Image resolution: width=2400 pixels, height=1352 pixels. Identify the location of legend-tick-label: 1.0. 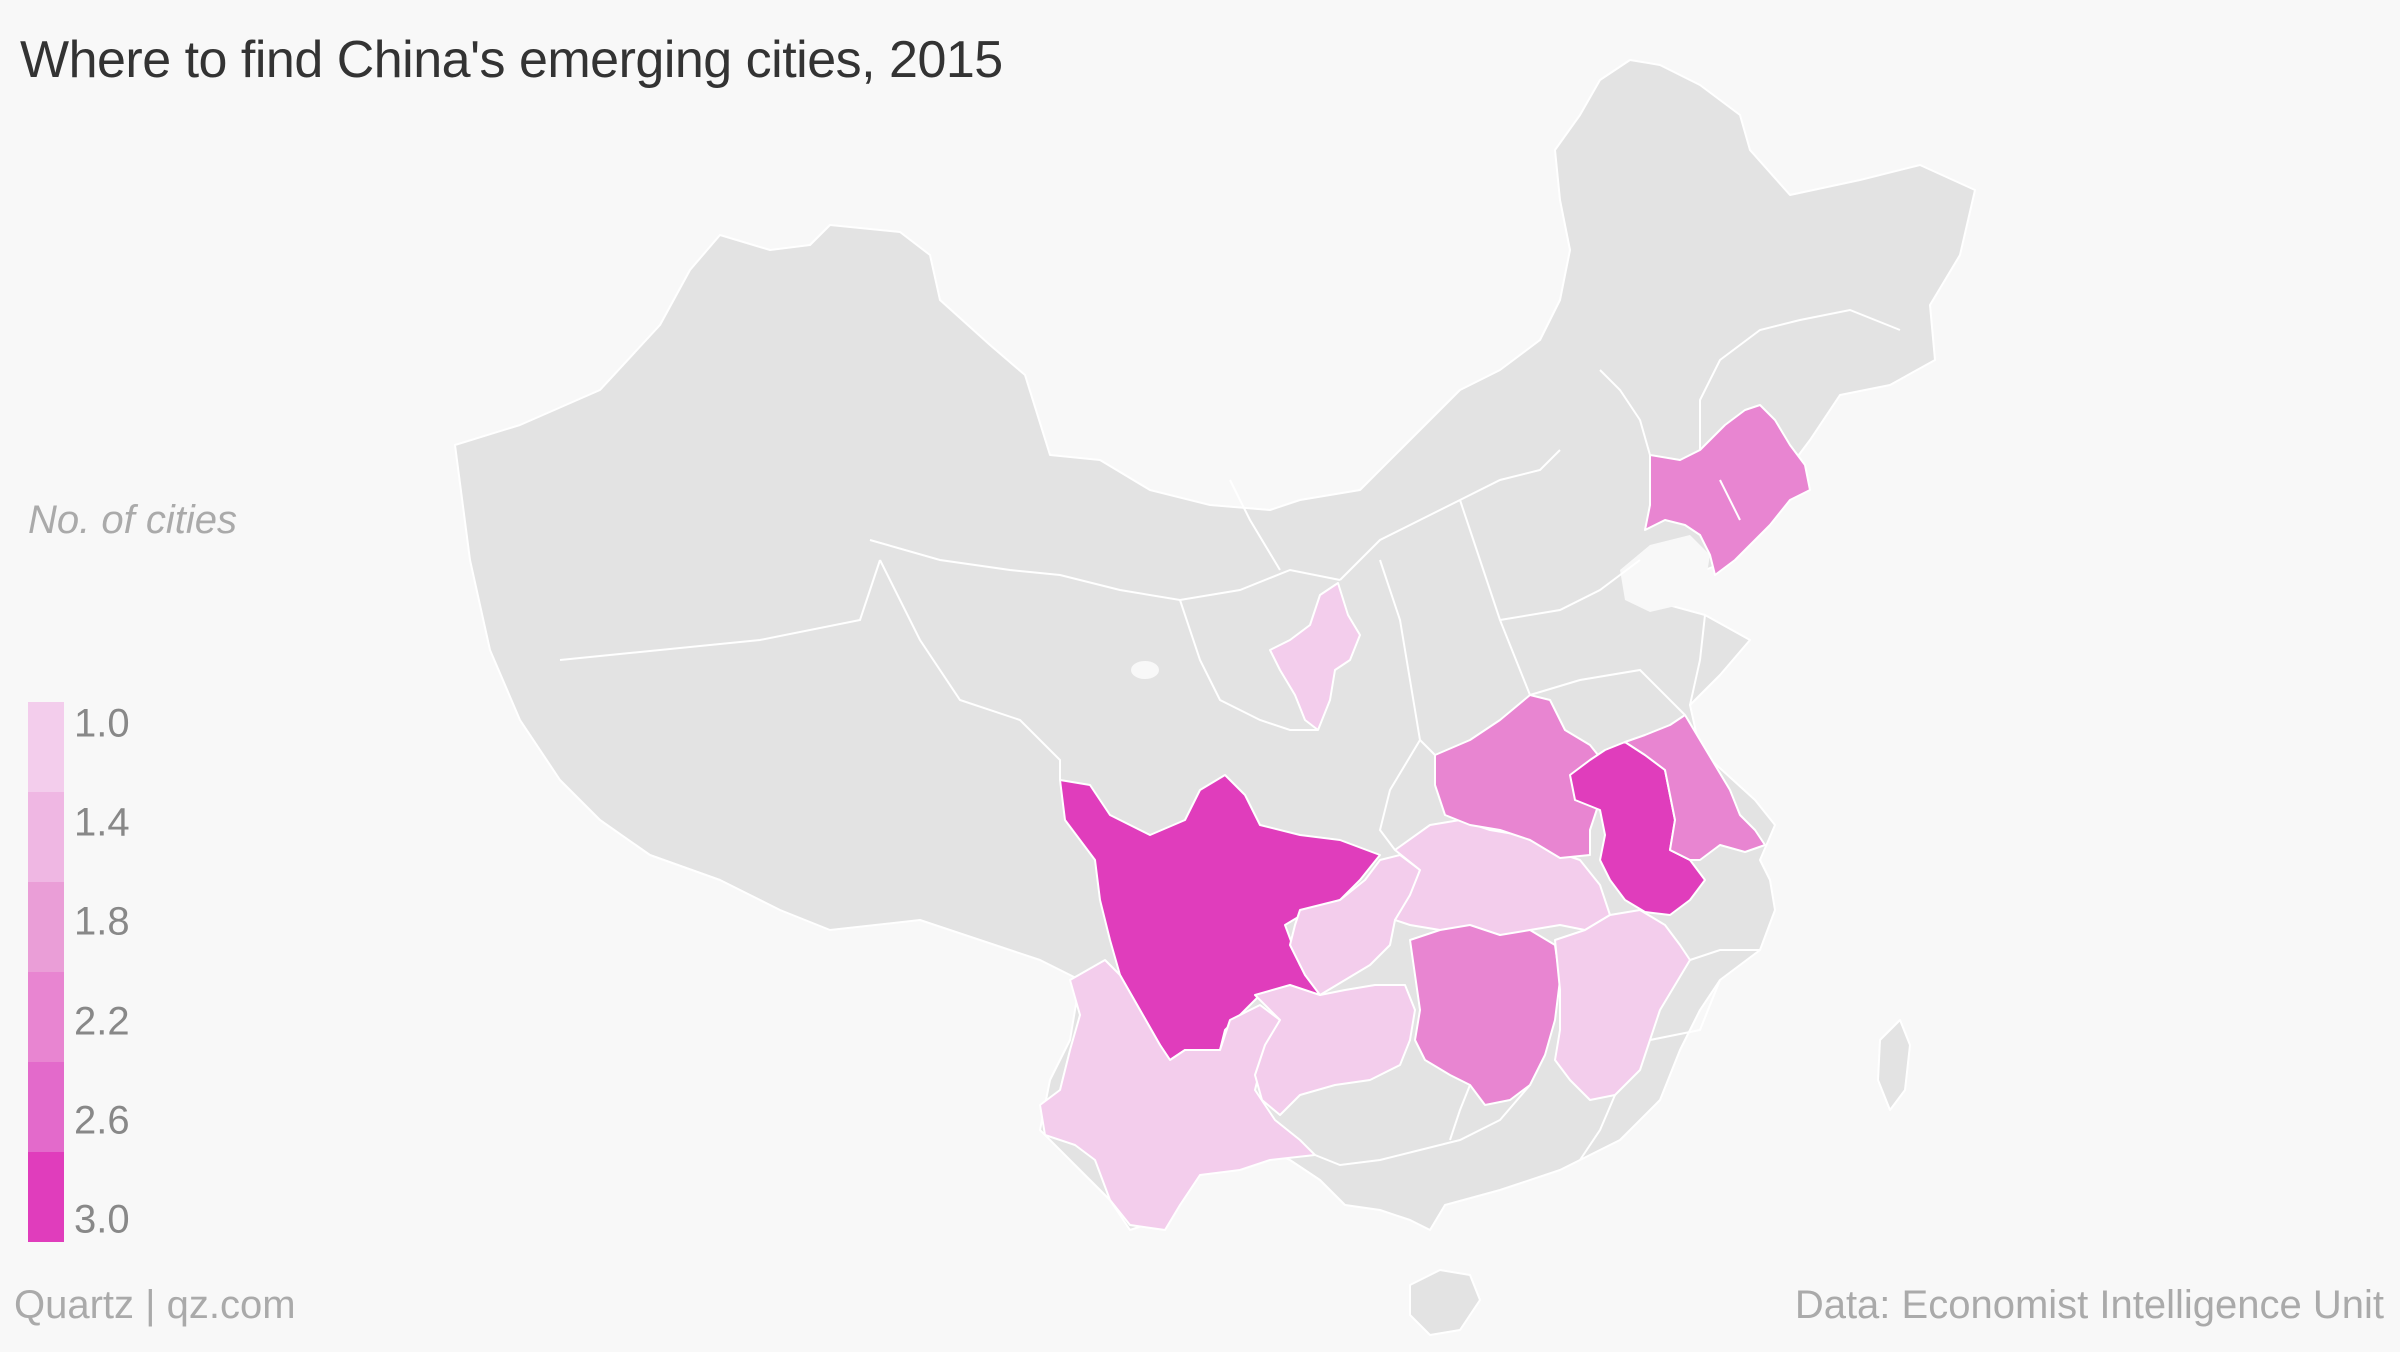
(102, 723).